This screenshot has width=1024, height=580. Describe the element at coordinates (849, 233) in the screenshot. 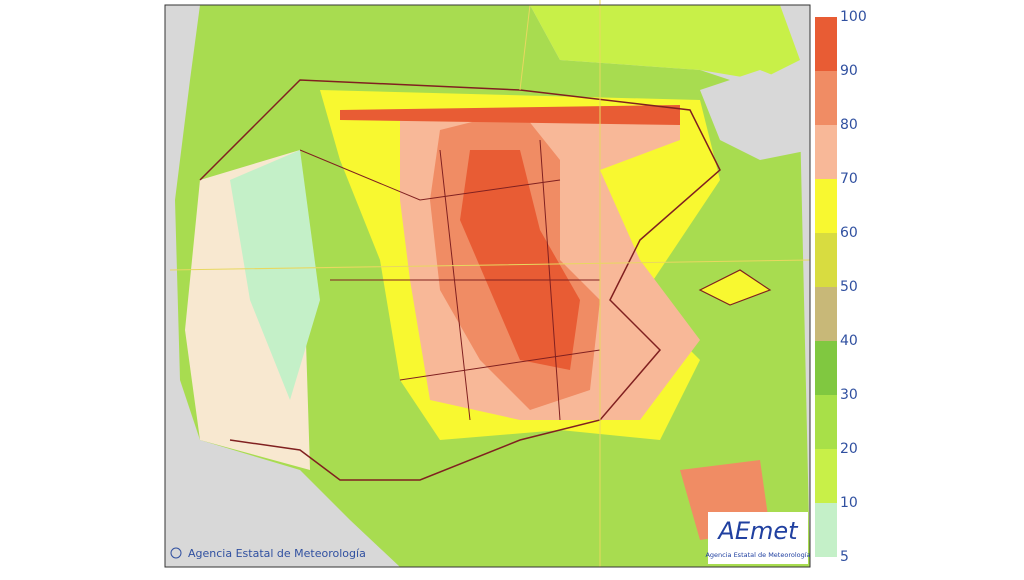

I see `legend-tick-label: 60` at that location.